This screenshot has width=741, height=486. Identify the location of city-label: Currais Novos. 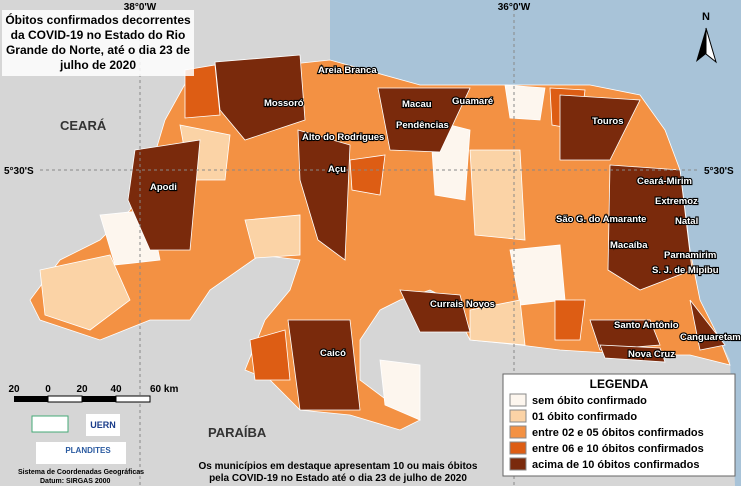
(462, 304).